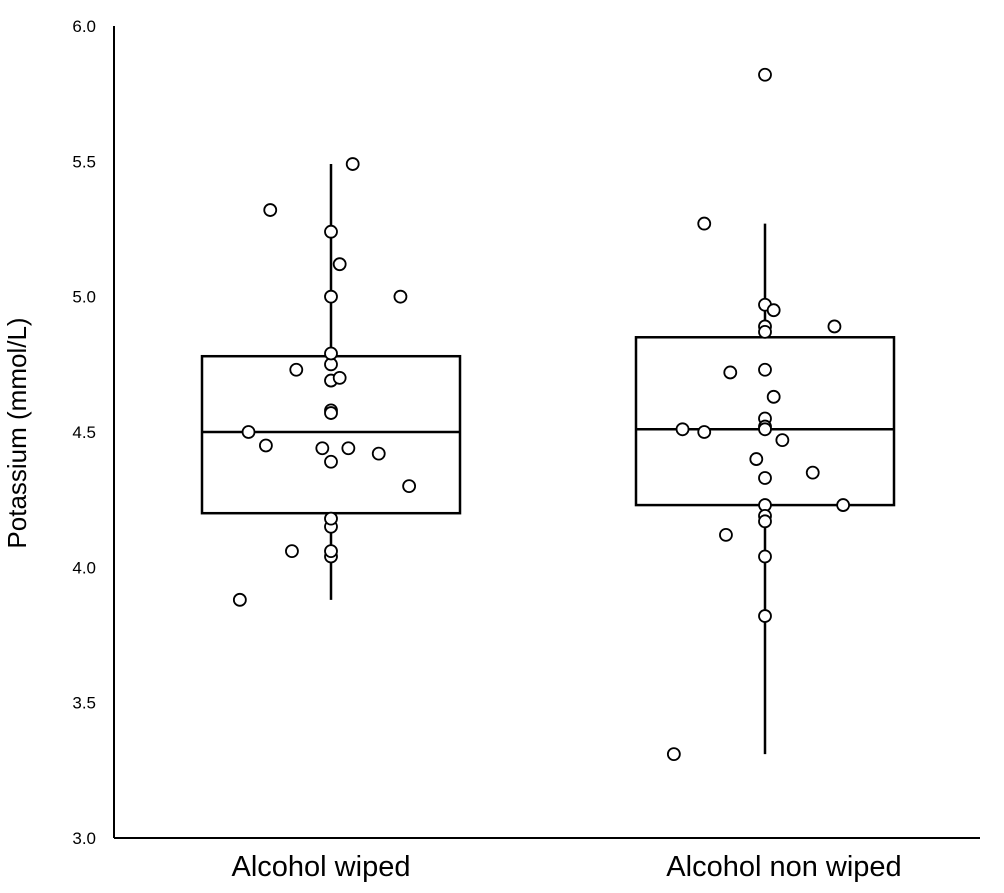 The height and width of the screenshot is (893, 1004). What do you see at coordinates (321, 867) in the screenshot?
I see `x-category-label: Alcohol wiped` at bounding box center [321, 867].